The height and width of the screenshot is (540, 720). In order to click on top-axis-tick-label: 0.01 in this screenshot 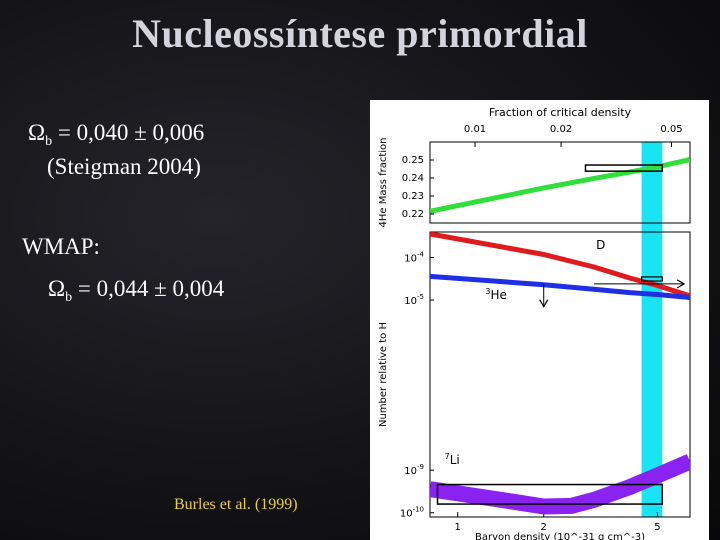, I will do `click(475, 129)`.